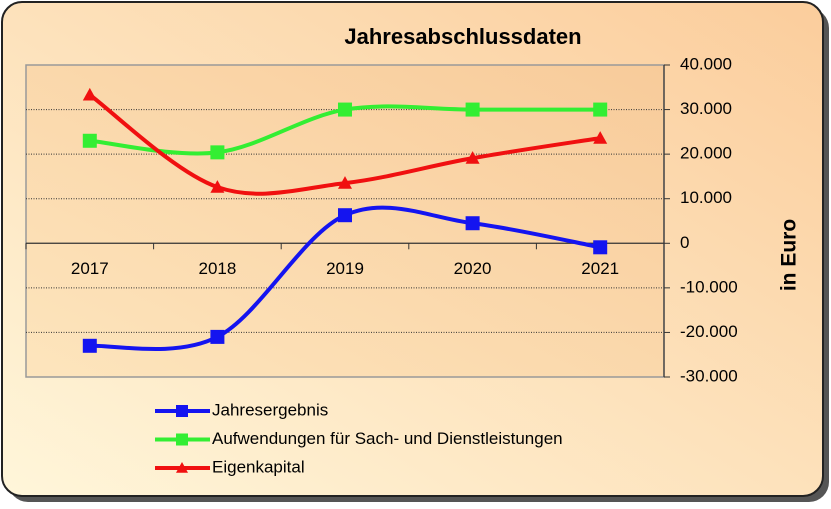  I want to click on y-tick-label: 20.000, so click(706, 153).